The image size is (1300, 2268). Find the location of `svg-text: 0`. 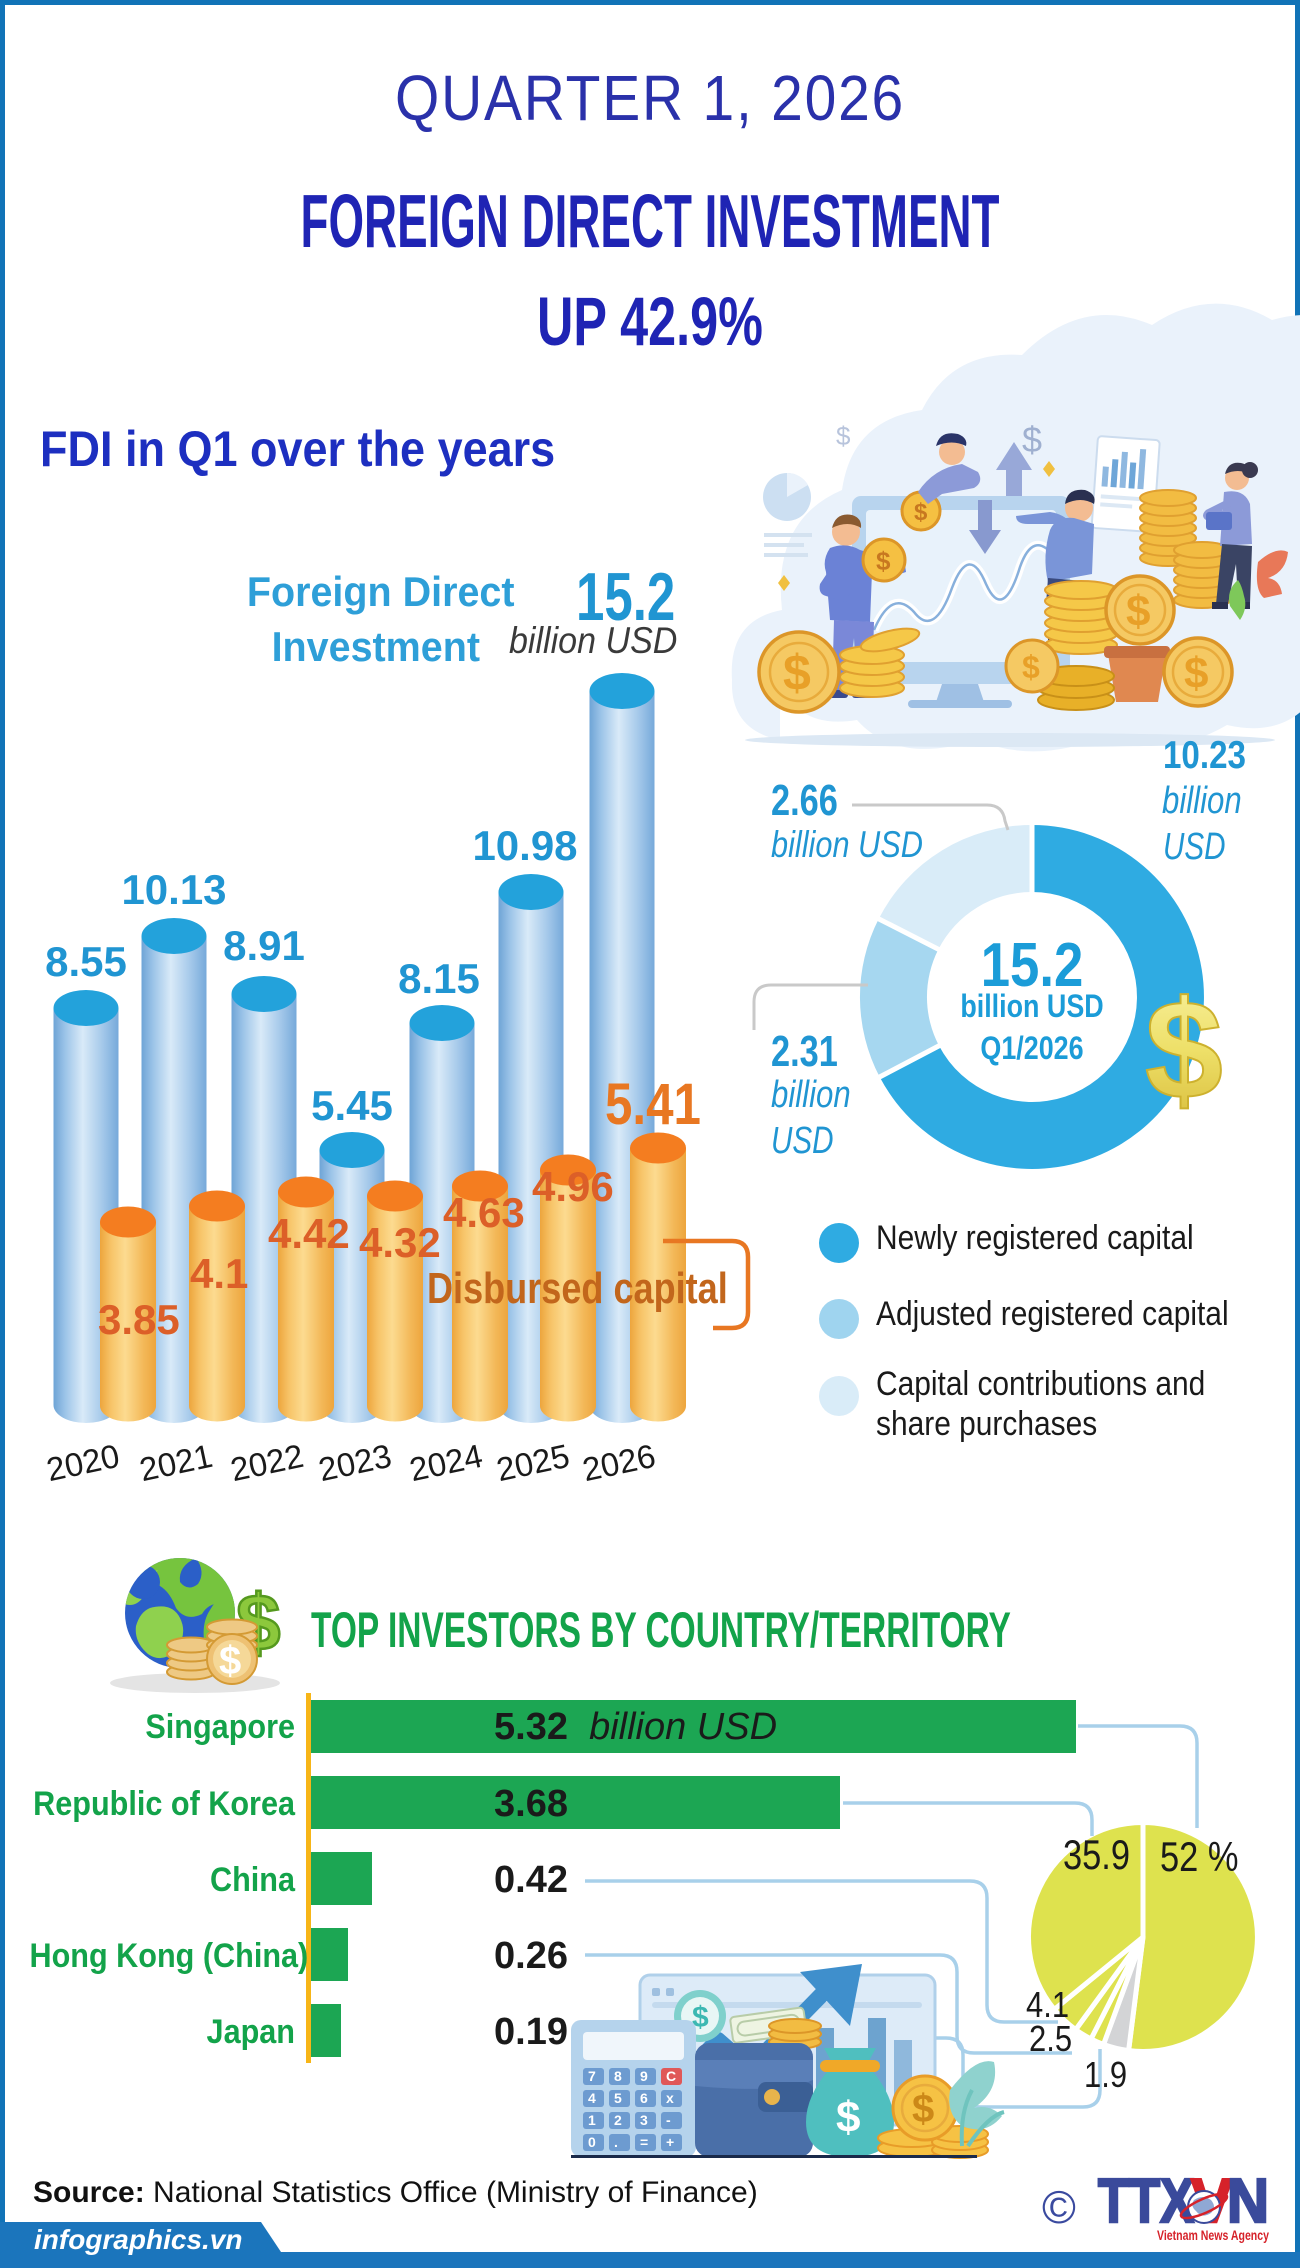

svg-text: 0 is located at coordinates (592, 2142).